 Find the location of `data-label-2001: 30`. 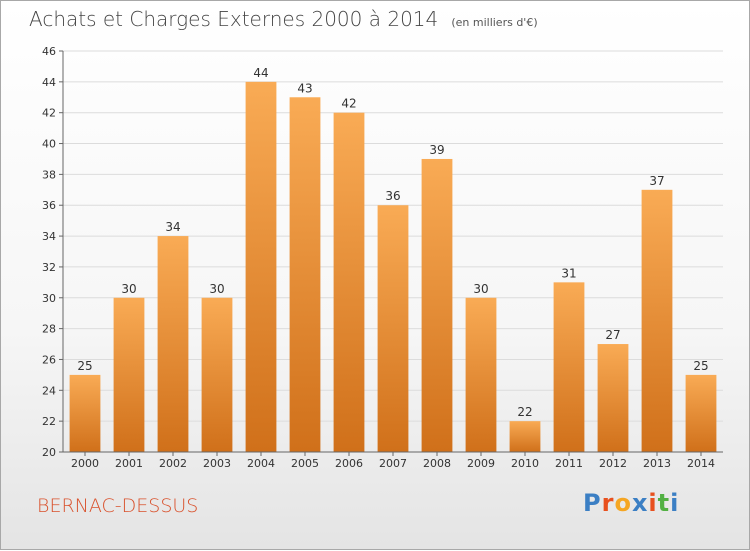

data-label-2001: 30 is located at coordinates (128, 289).